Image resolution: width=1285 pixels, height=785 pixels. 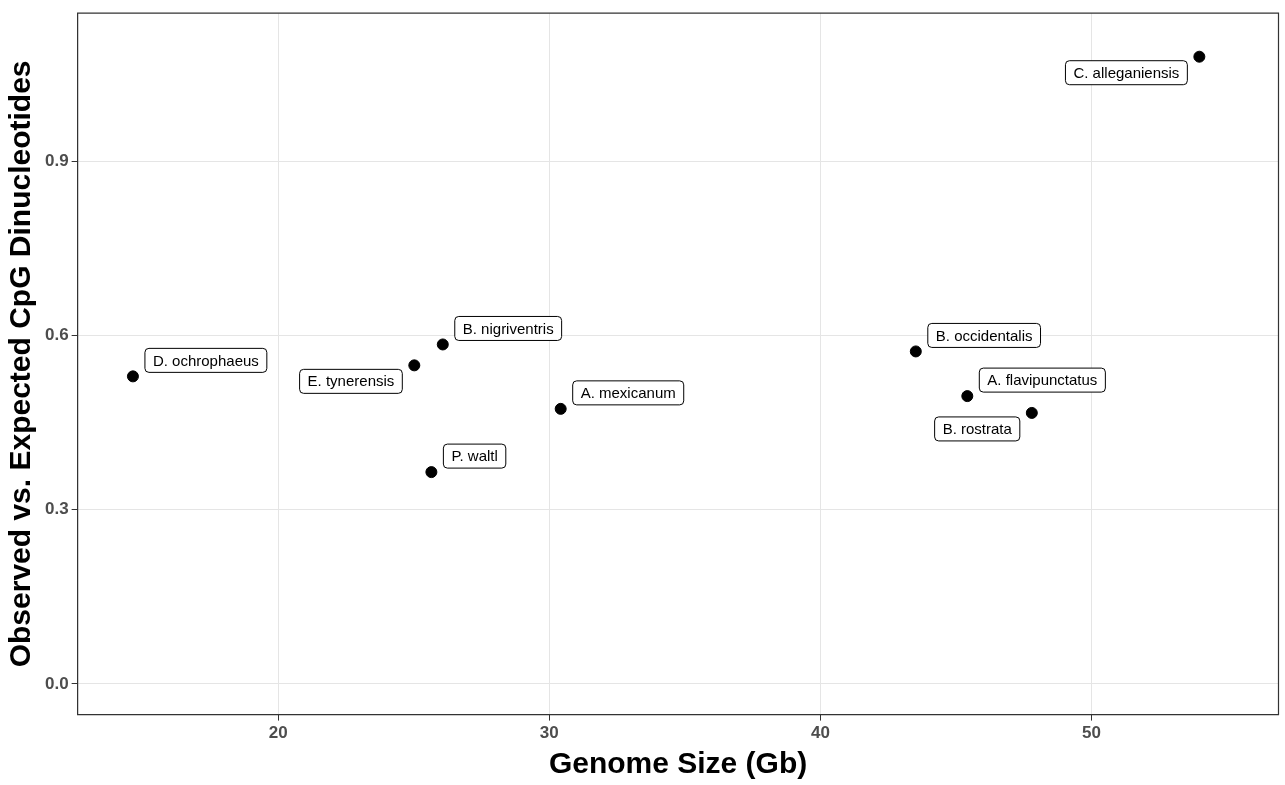 I want to click on annotation: B. occidentalis, so click(x=984, y=335).